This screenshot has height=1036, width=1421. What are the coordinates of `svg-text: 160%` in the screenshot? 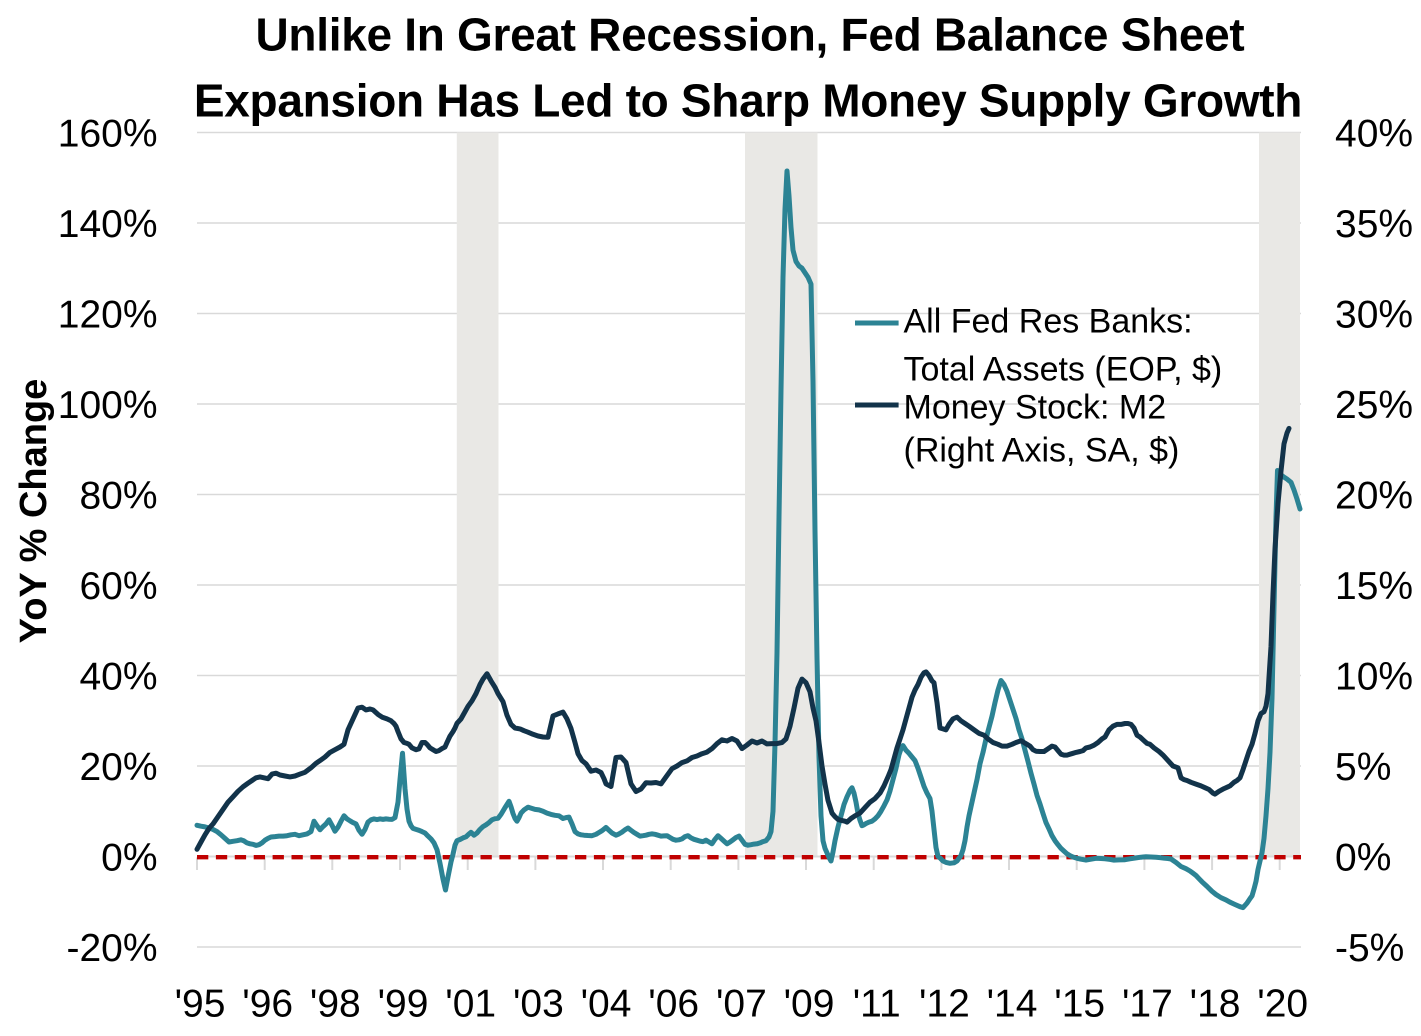 It's located at (108, 134).